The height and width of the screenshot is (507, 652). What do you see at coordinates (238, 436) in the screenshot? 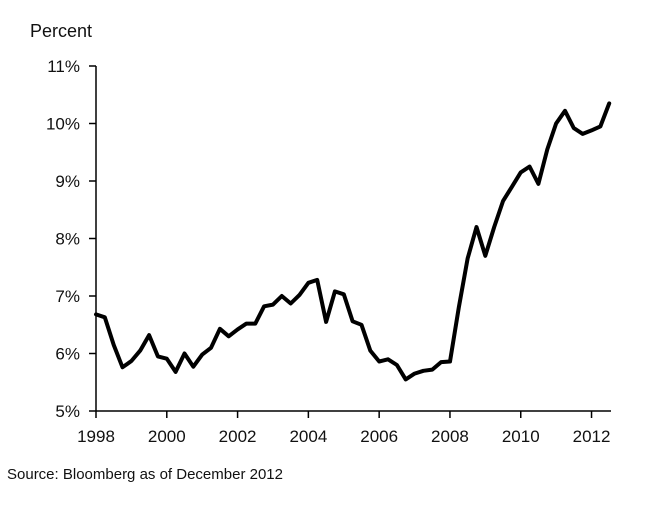
I see `x-tick-label: 2002` at bounding box center [238, 436].